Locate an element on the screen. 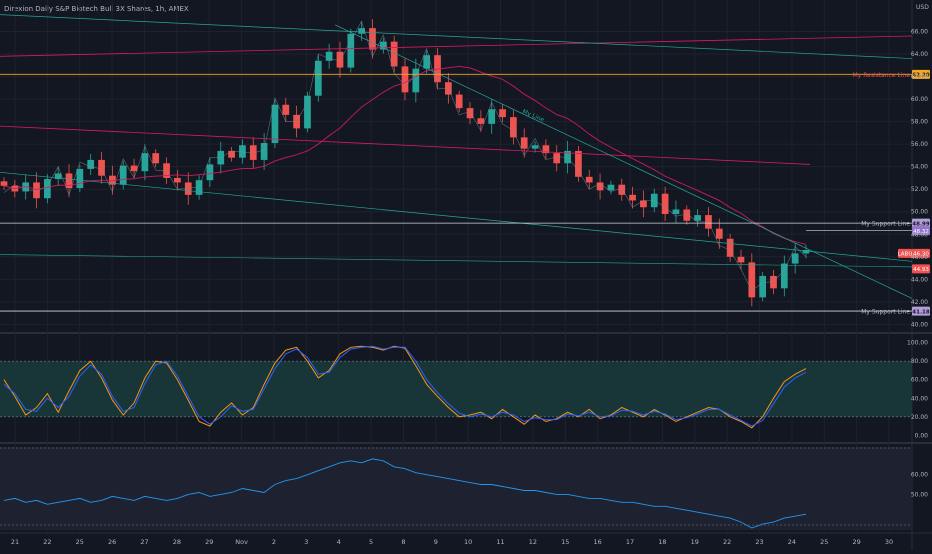 The image size is (932, 554). x-tick-label: 12 is located at coordinates (533, 542).